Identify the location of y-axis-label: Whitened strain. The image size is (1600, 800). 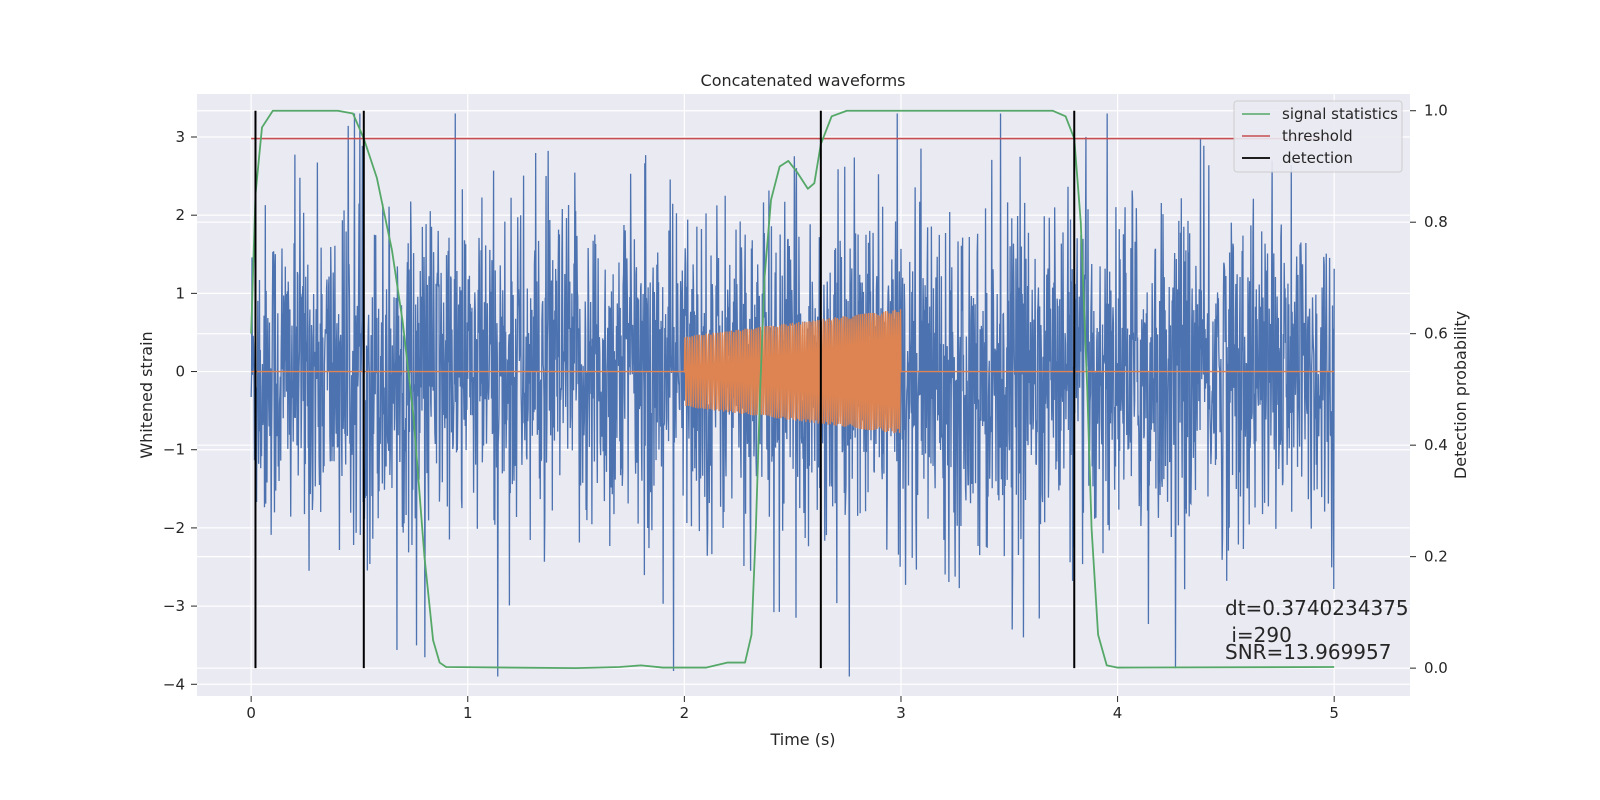
(146, 394).